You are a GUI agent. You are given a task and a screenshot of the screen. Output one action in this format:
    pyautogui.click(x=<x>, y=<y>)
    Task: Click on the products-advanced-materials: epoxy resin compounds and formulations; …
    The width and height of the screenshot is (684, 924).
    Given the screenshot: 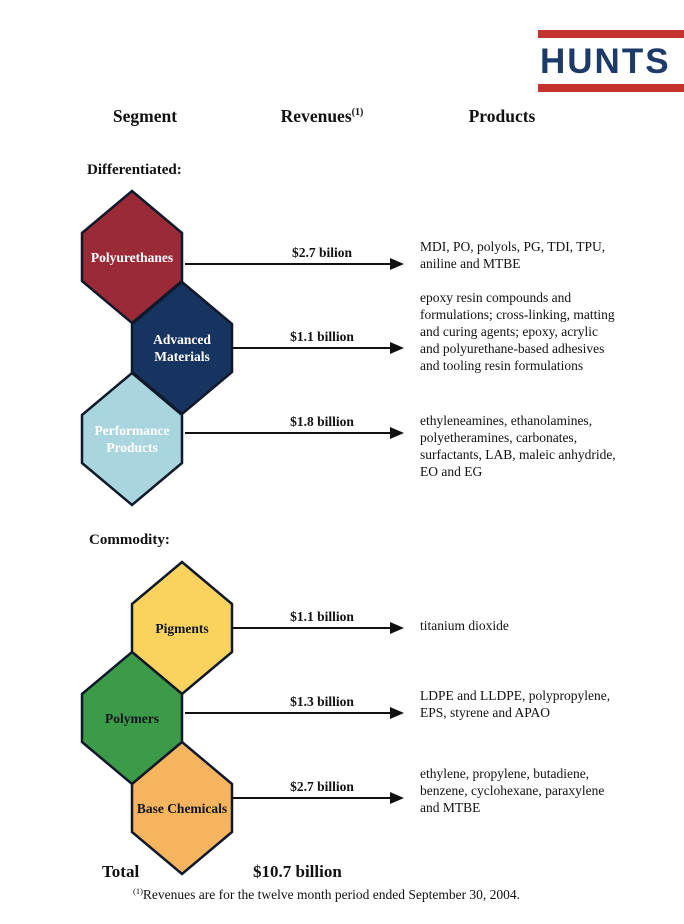 What is the action you would take?
    pyautogui.click(x=517, y=331)
    